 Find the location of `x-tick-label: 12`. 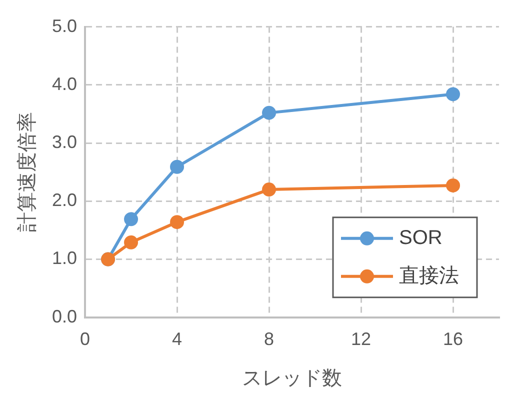

x-tick-label: 12 is located at coordinates (361, 339).